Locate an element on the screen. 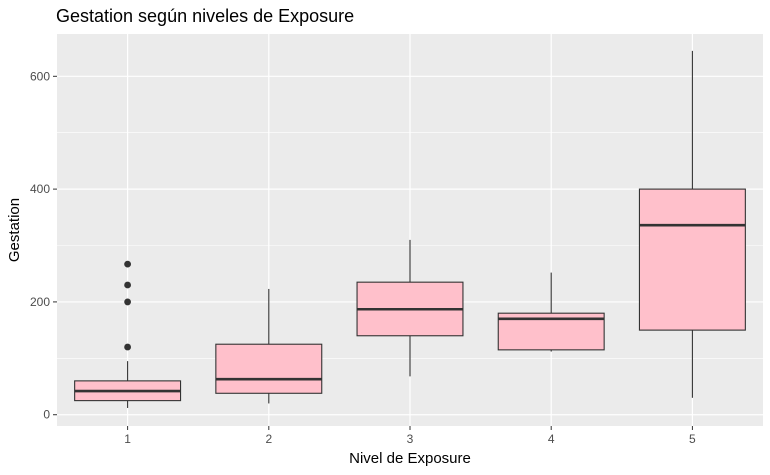 The image size is (770, 475). y-axis-title: Gestation is located at coordinates (14, 230).